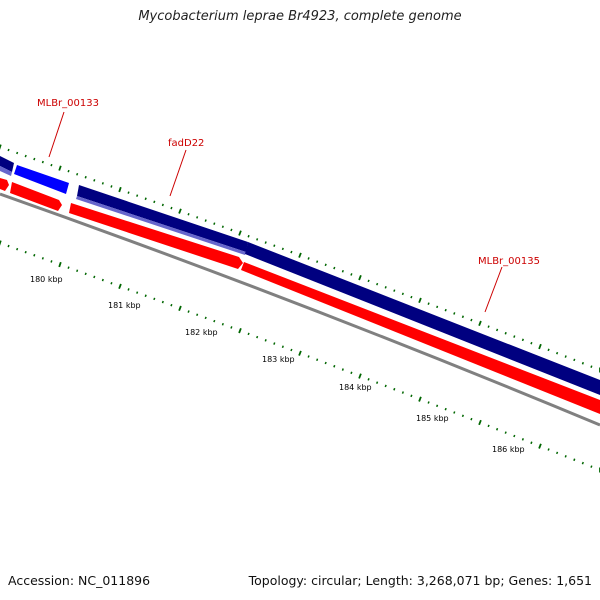  Describe the element at coordinates (186, 143) in the screenshot. I see `gene-label-fadd22: fadD22` at that location.